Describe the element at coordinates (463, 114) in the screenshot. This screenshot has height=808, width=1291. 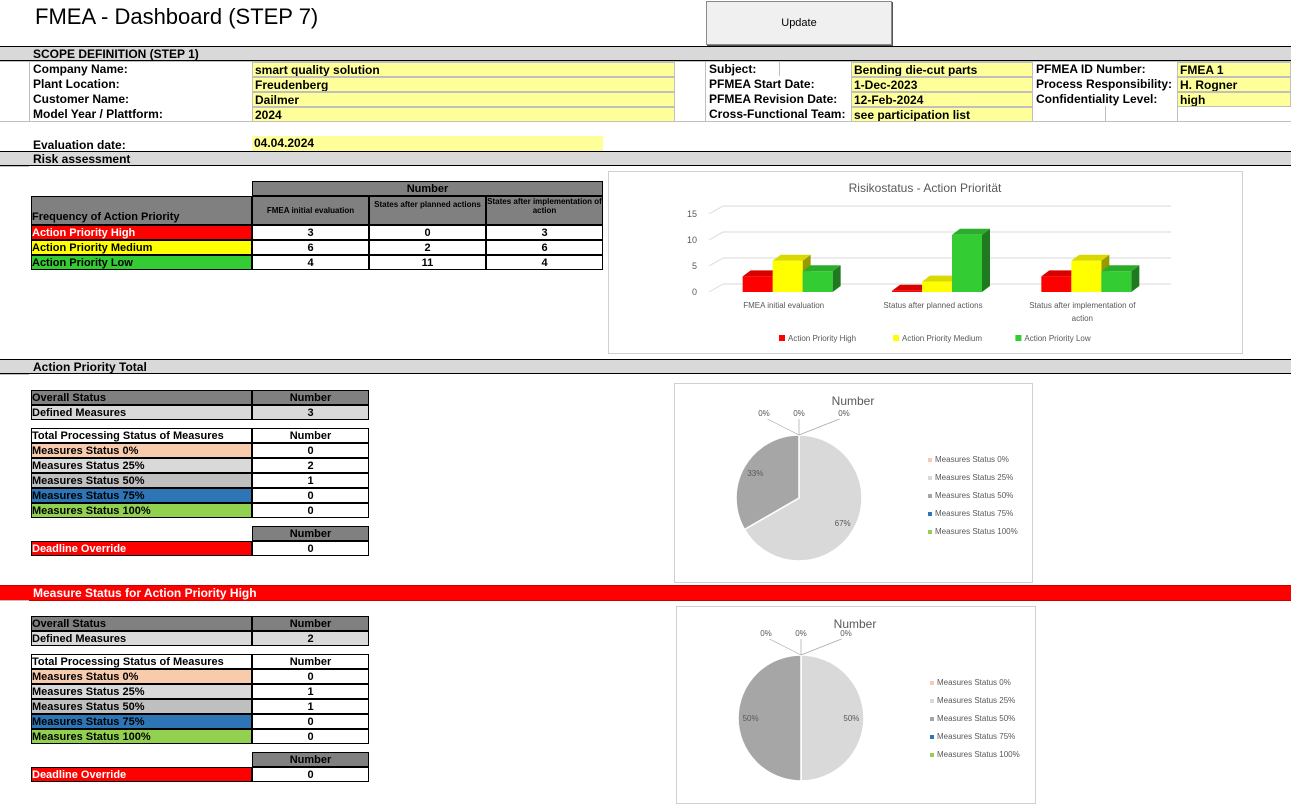
I see `scope-value-field: 2024` at that location.